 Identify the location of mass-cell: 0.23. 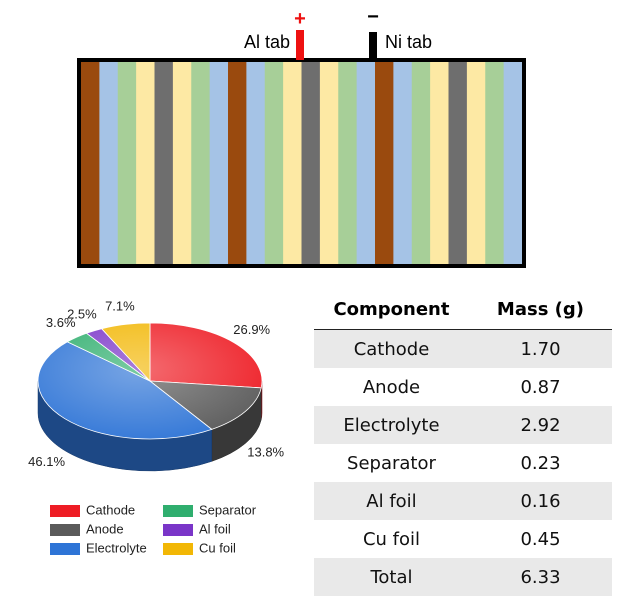
(540, 463).